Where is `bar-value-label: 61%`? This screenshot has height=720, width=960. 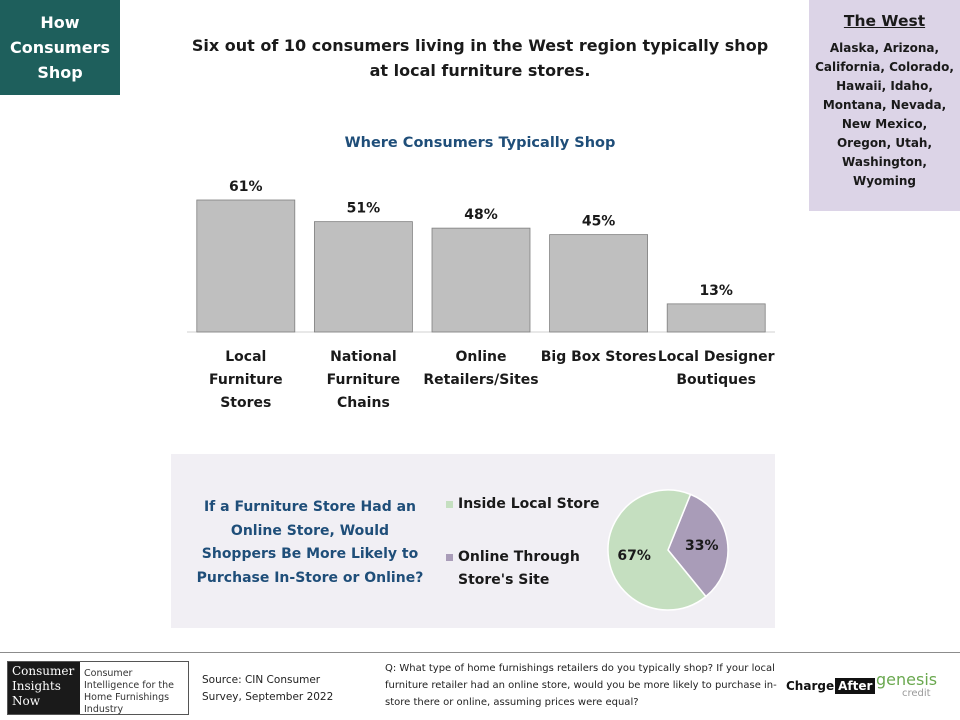 bar-value-label: 61% is located at coordinates (246, 187).